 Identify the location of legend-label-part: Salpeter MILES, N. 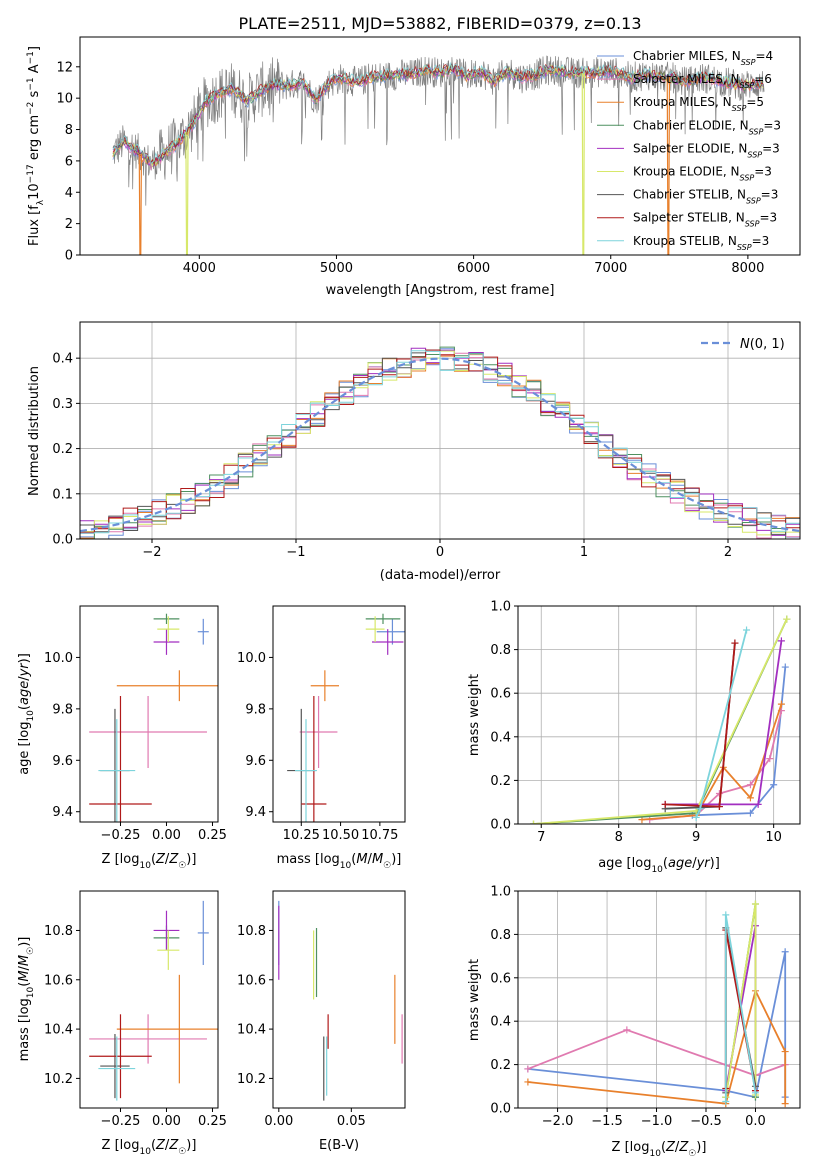
(686, 79).